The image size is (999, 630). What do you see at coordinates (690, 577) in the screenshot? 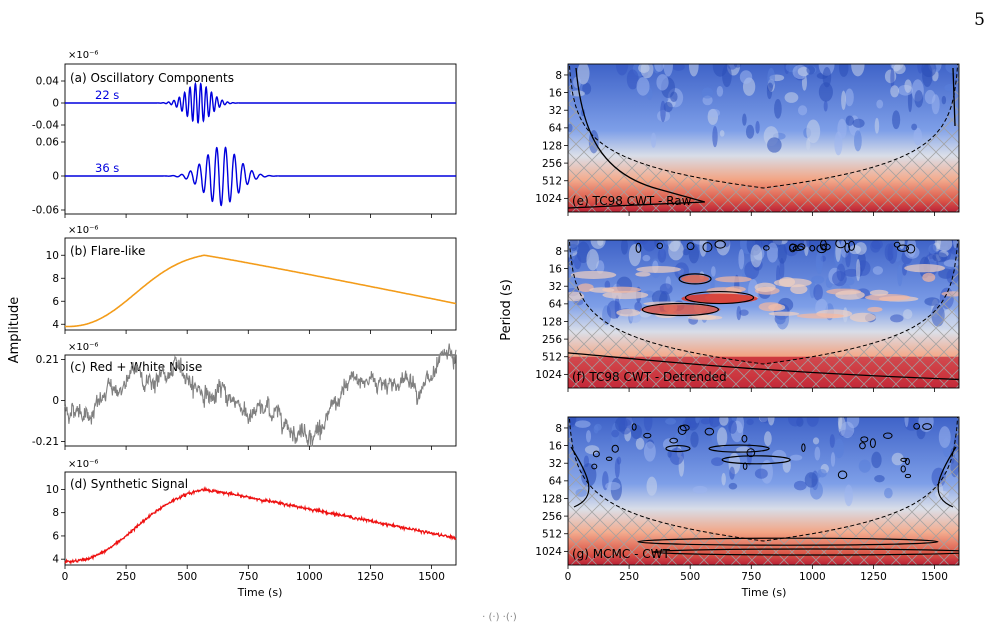
I see `panel-g-xtick-label: 500` at bounding box center [690, 577].